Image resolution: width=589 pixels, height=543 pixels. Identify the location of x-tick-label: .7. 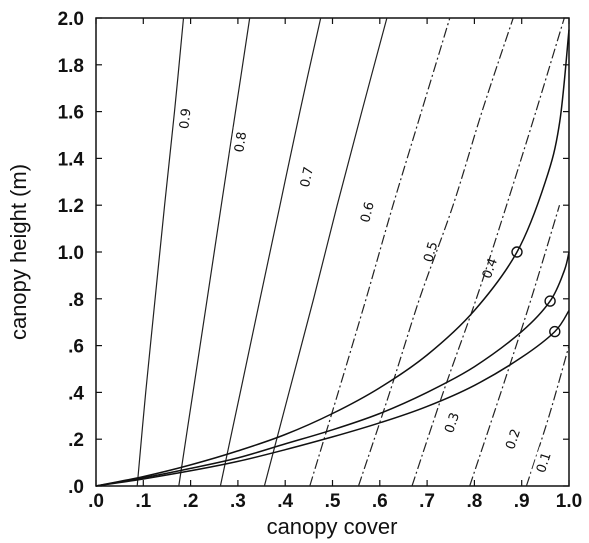
(427, 501).